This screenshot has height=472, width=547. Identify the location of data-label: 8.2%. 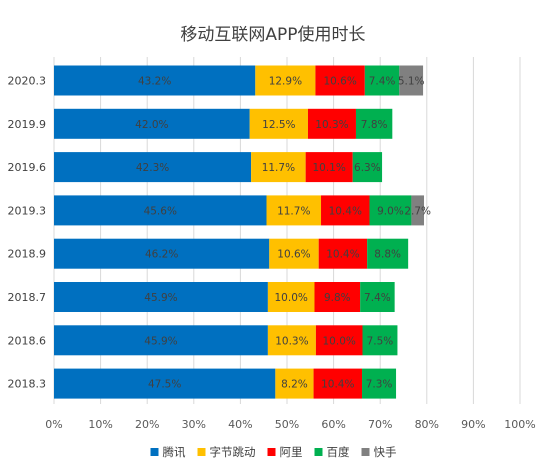
(294, 385).